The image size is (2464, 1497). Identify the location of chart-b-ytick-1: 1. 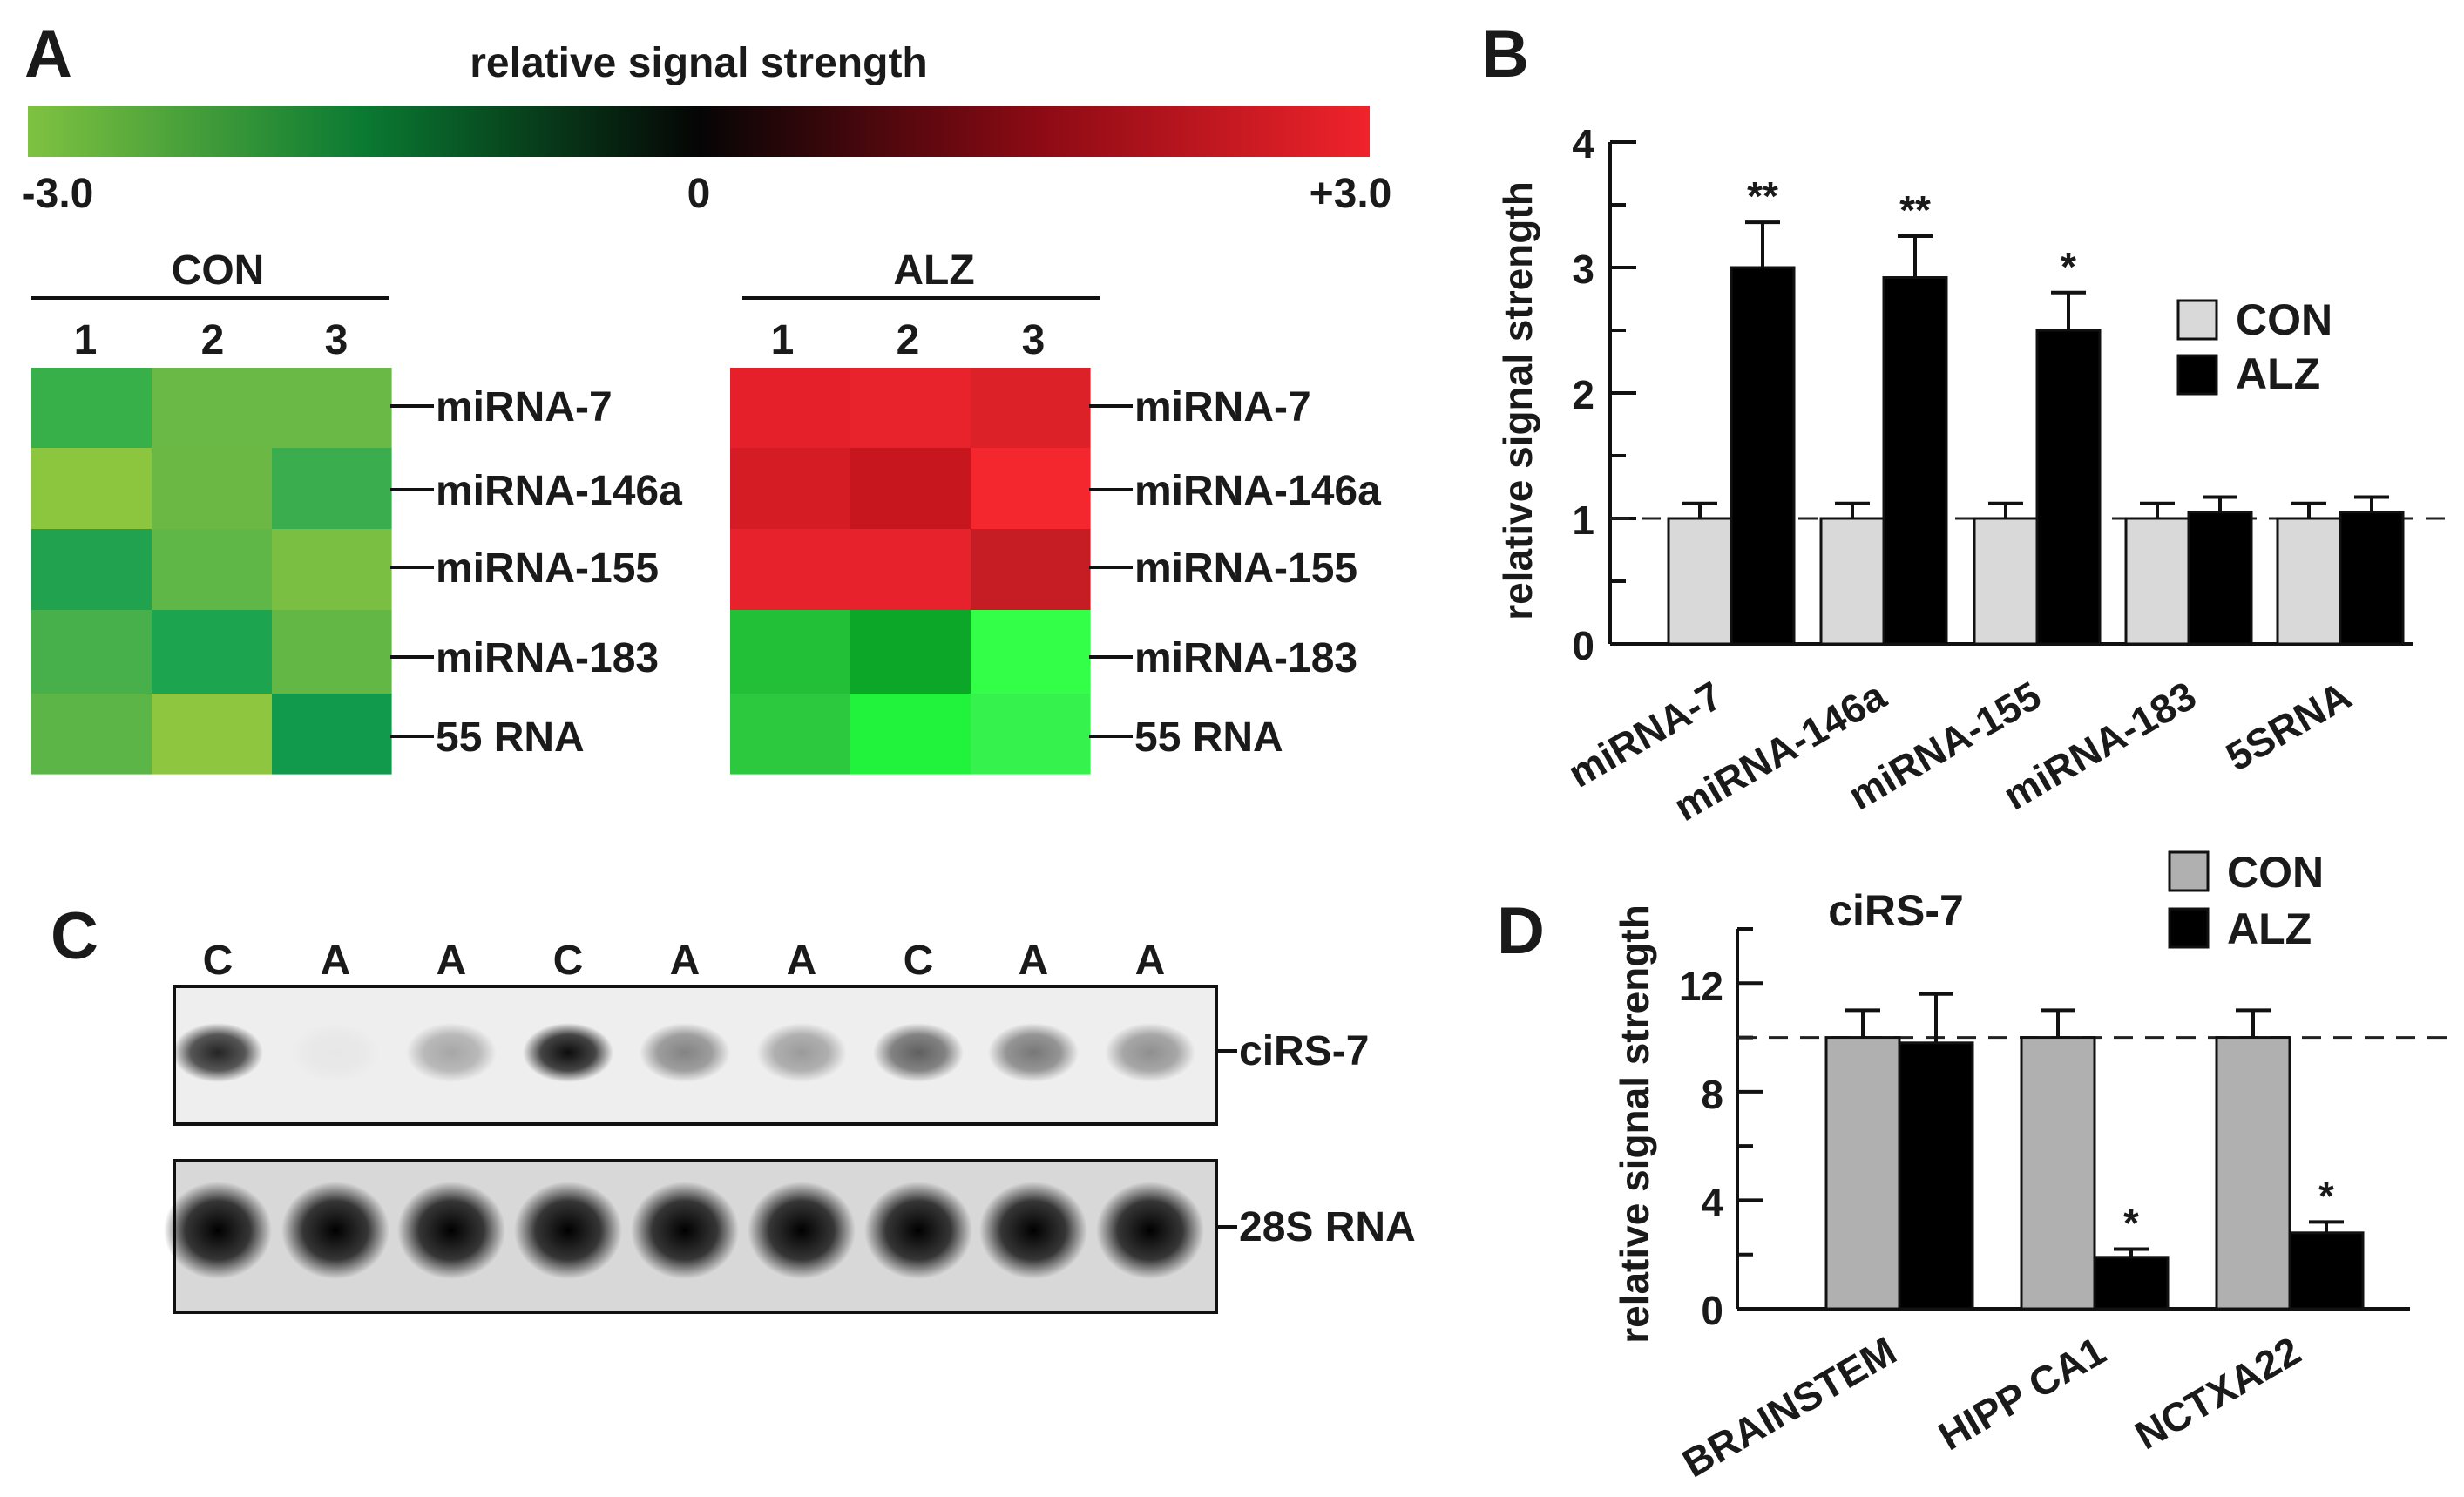
(1583, 520).